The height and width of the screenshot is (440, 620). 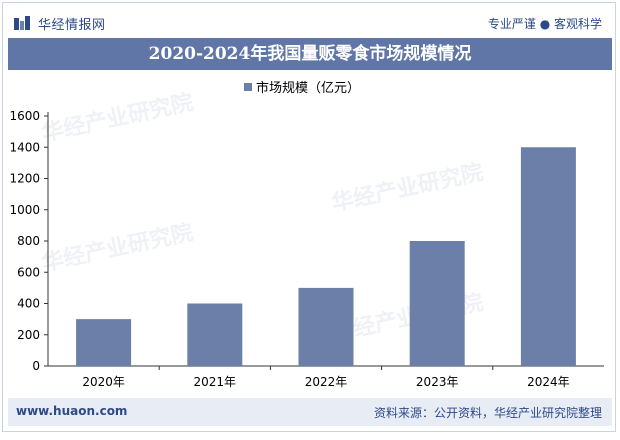 What do you see at coordinates (28, 272) in the screenshot?
I see `y-tick-label: 600` at bounding box center [28, 272].